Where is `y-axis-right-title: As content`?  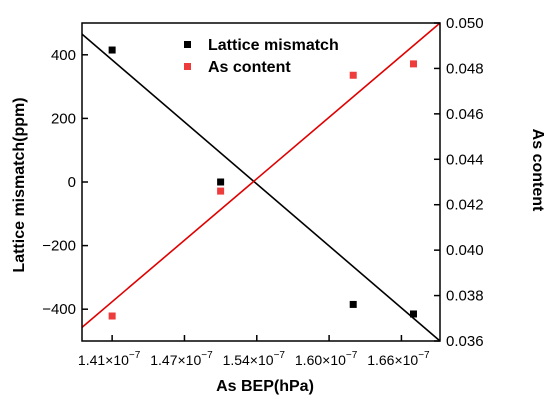
y-axis-right-title: As content is located at coordinates (537, 170).